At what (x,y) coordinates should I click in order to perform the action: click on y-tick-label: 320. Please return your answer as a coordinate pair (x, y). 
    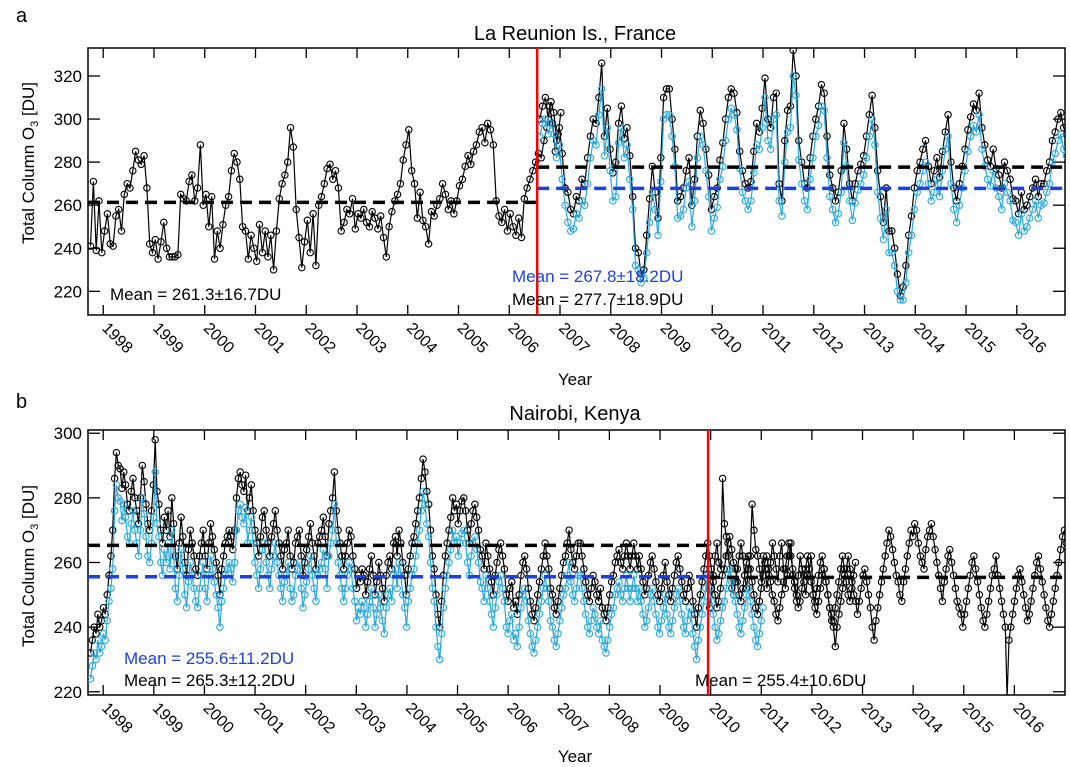
    Looking at the image, I should click on (68, 76).